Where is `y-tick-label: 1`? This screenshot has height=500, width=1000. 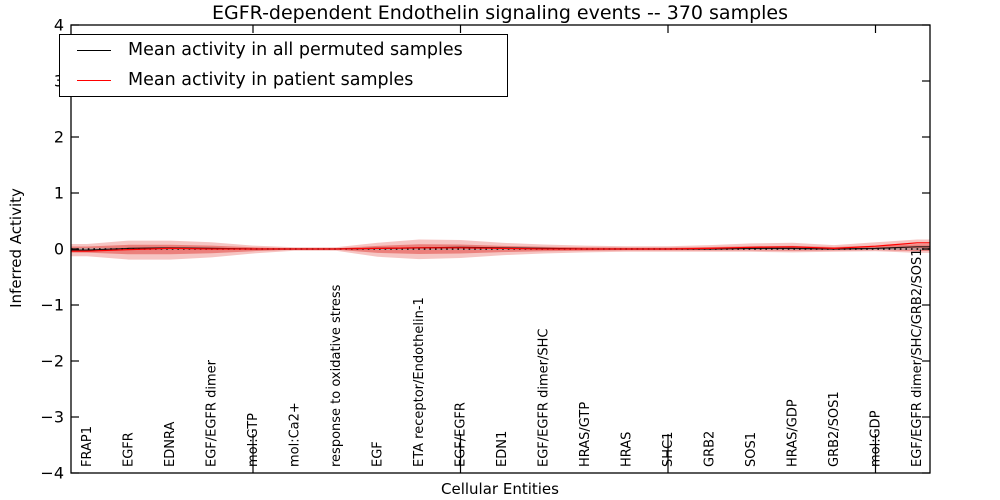
y-tick-label: 1 is located at coordinates (59, 193).